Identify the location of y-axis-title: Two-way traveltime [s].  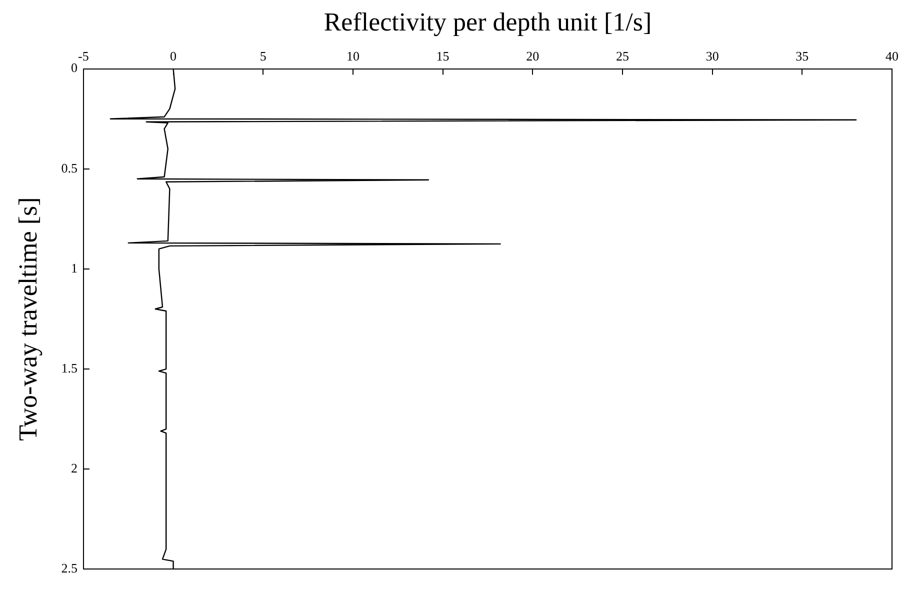
(27, 319).